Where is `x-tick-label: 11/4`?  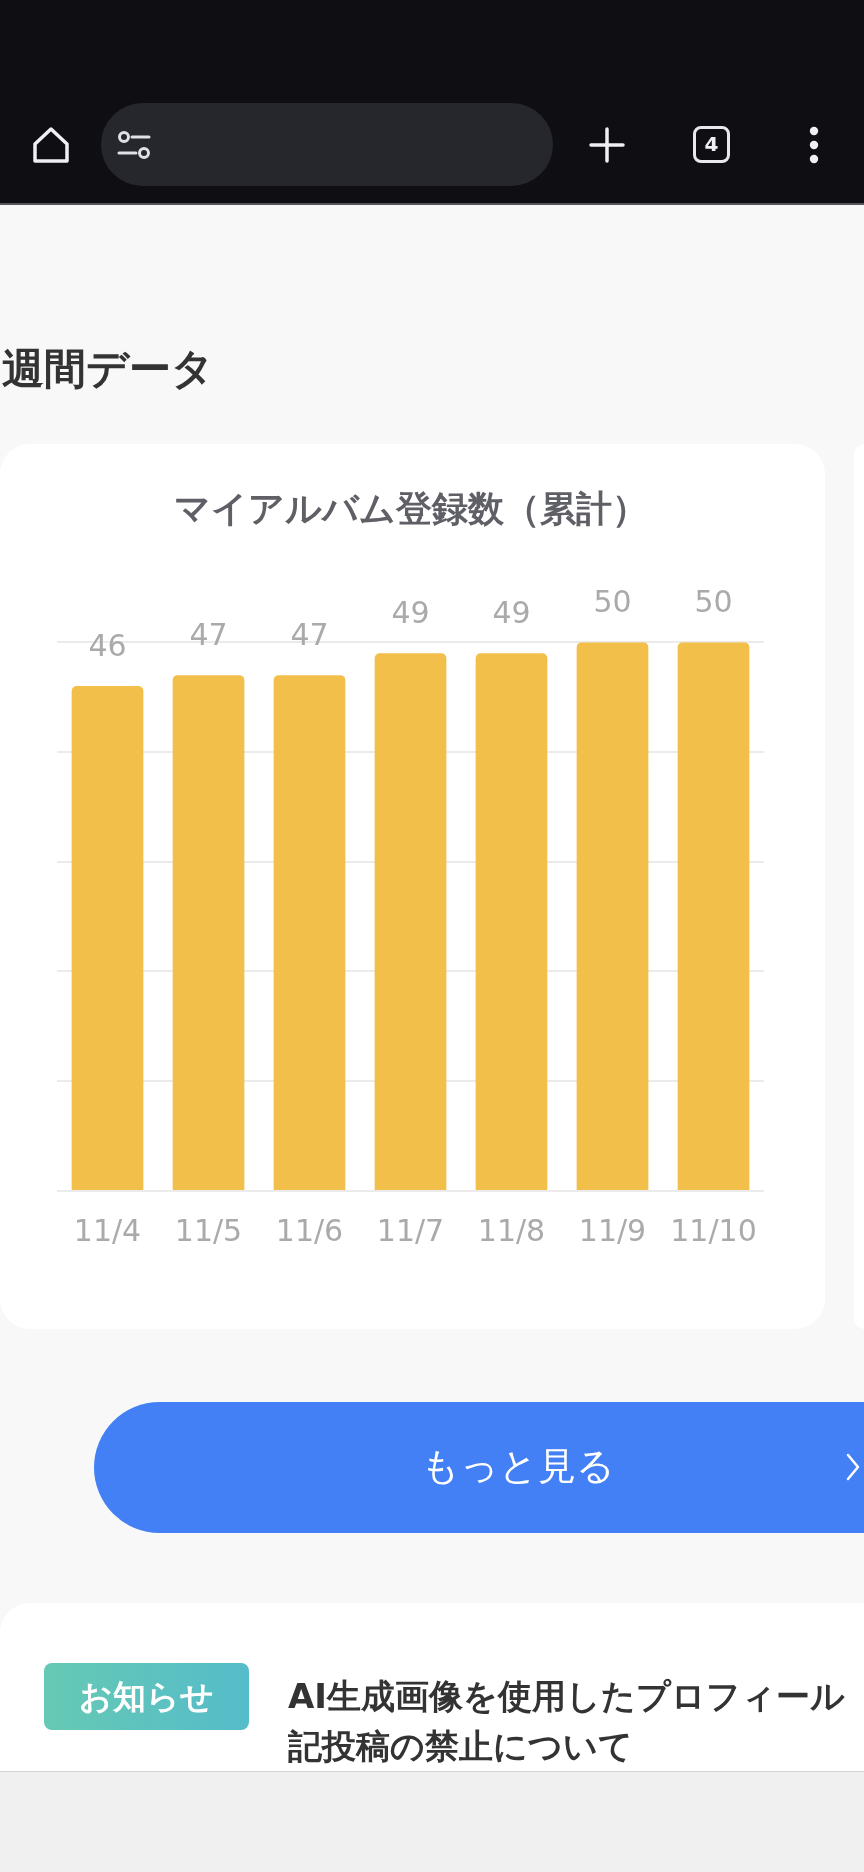
x-tick-label: 11/4 is located at coordinates (107, 1230).